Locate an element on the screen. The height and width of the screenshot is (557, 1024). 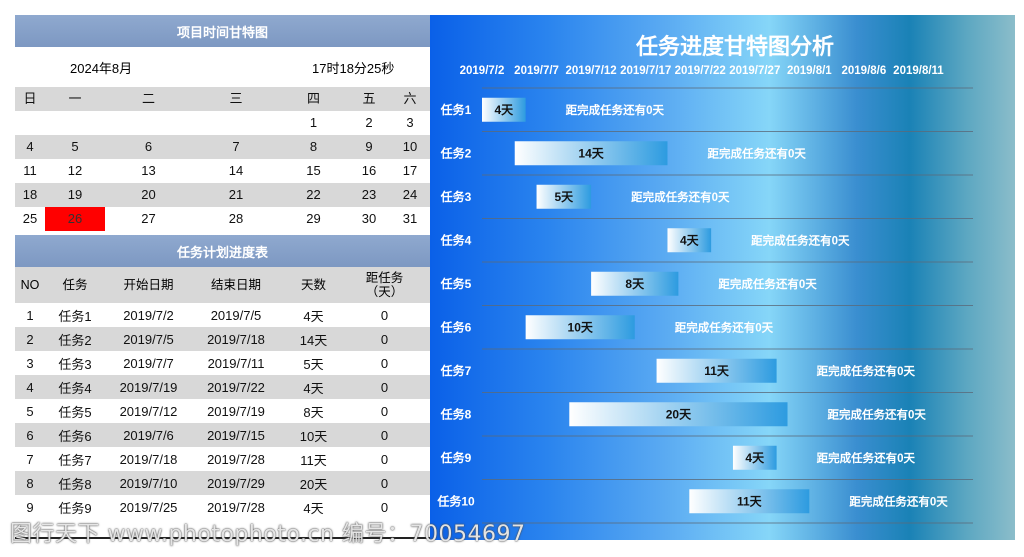
calendar-day-cell: 8 is located at coordinates (313, 146).